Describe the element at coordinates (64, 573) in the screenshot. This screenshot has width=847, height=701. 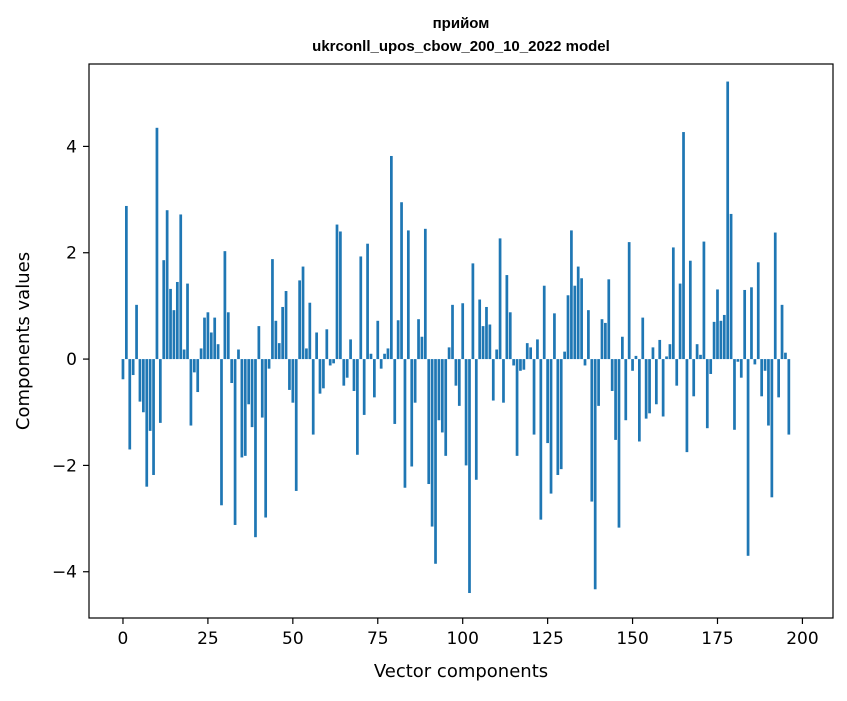
I see `y-tick-label: −4` at that location.